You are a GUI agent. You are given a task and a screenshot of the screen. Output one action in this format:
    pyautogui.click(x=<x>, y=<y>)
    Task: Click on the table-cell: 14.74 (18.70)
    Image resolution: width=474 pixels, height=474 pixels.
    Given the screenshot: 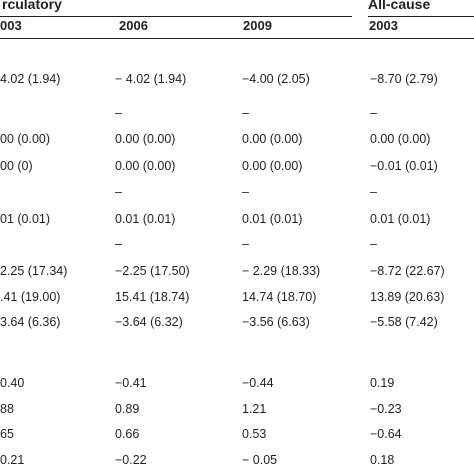 What is the action you would take?
    pyautogui.click(x=279, y=297)
    